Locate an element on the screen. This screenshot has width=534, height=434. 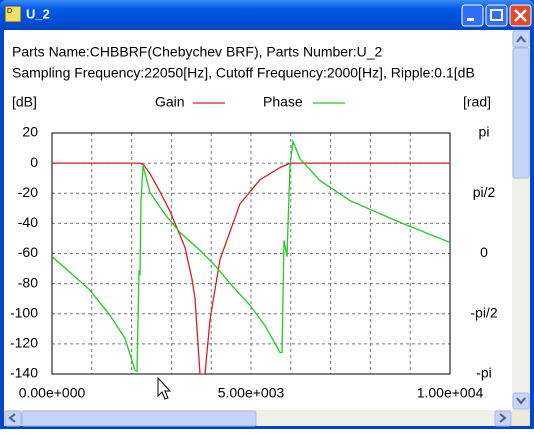
icon-glyph: D is located at coordinates (9, 11).